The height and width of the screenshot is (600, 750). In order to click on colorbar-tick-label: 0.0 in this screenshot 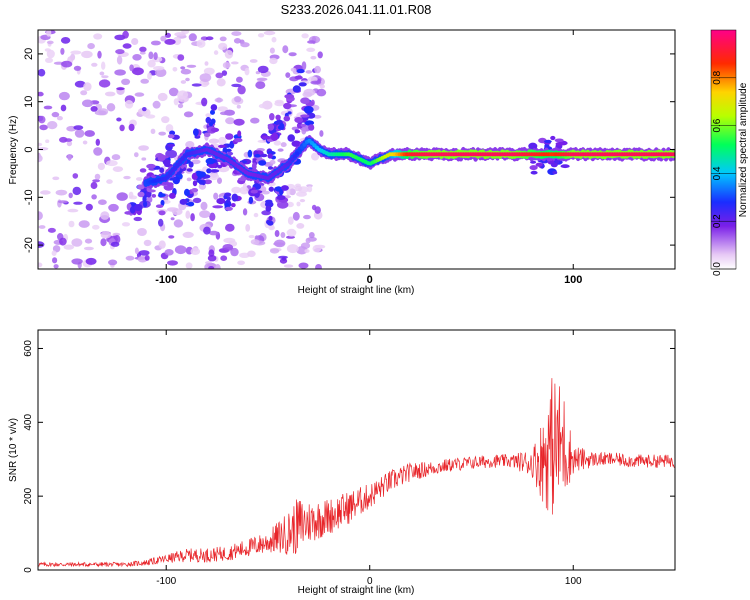, I will do `click(717, 269)`.